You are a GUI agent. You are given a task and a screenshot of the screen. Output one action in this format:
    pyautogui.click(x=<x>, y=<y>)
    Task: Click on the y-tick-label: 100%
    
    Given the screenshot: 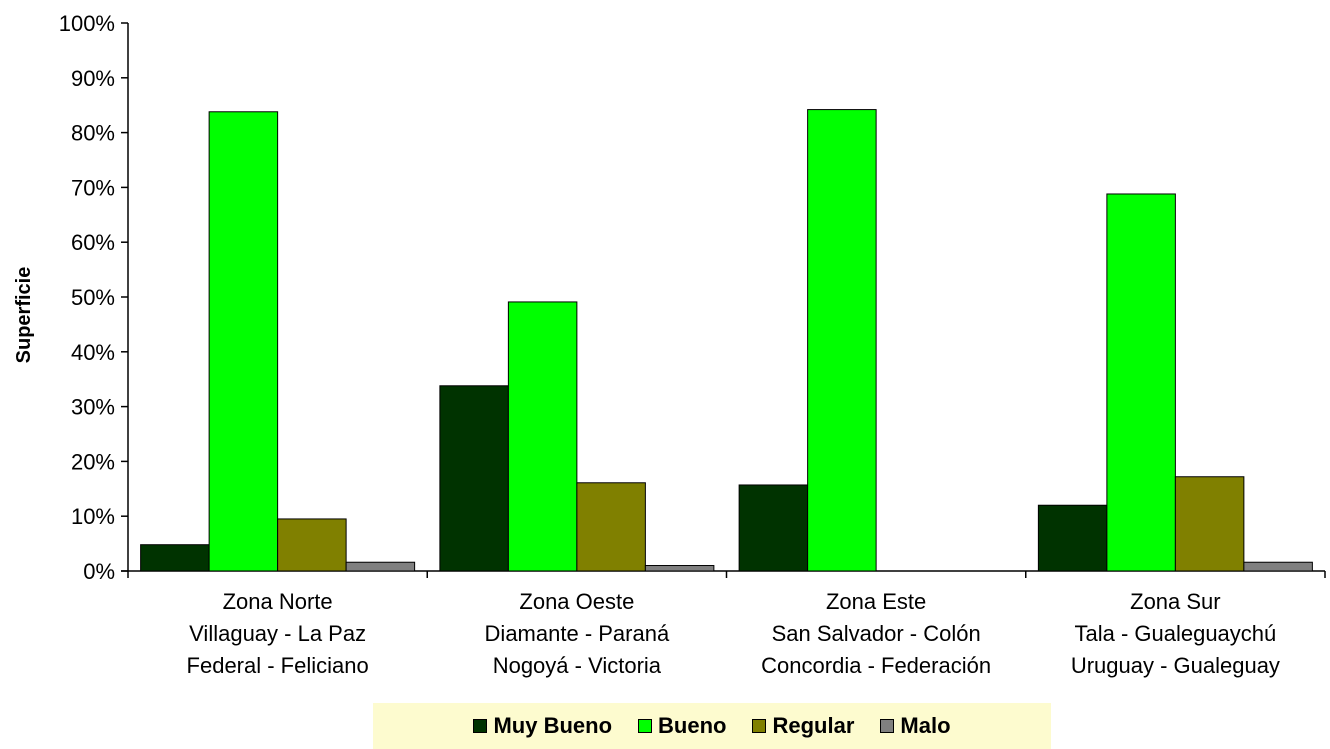 What is the action you would take?
    pyautogui.click(x=87, y=23)
    